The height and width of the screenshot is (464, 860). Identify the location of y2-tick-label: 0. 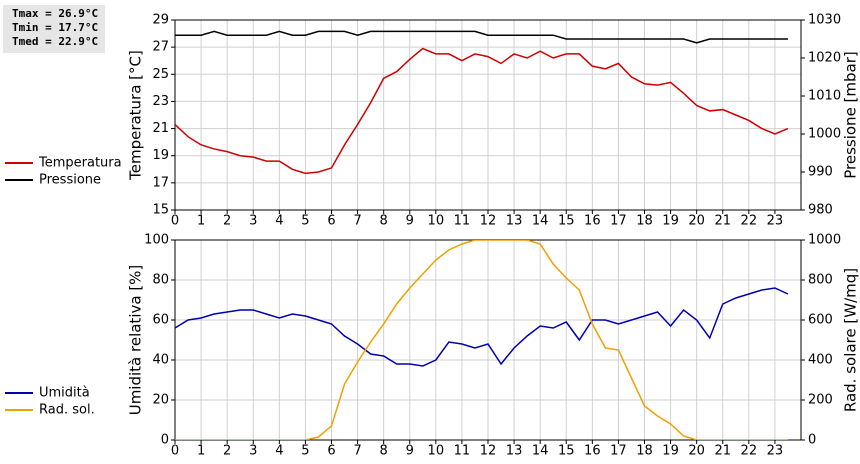
(812, 440).